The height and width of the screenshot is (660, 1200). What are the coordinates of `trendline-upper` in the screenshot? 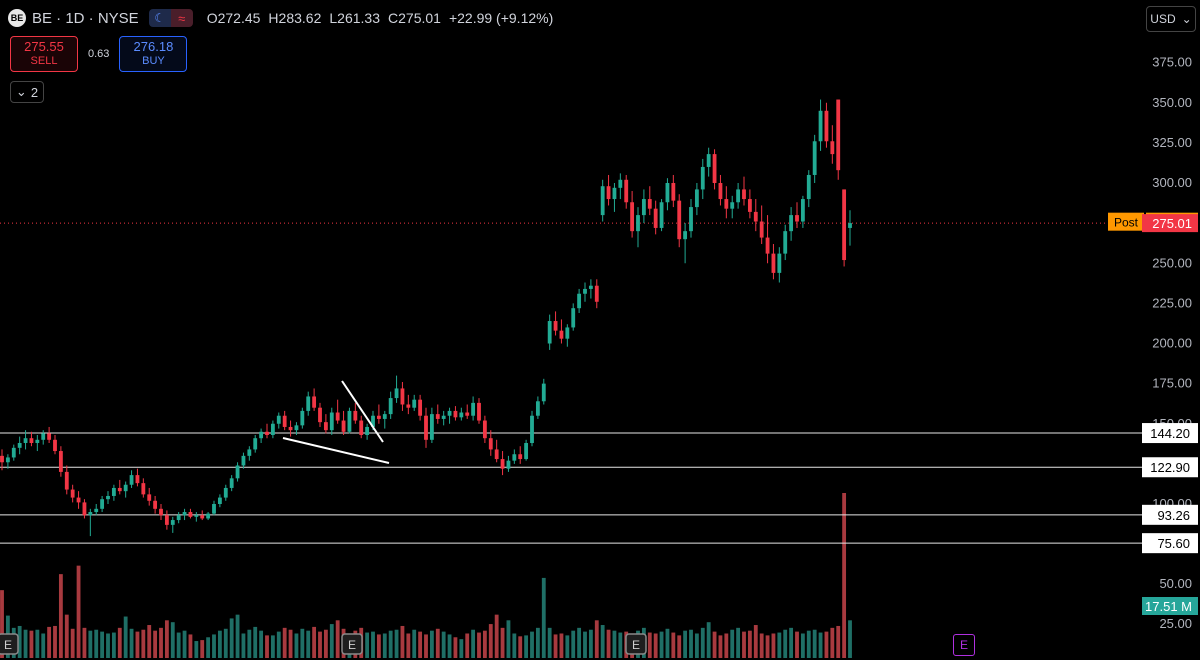 It's located at (362, 411).